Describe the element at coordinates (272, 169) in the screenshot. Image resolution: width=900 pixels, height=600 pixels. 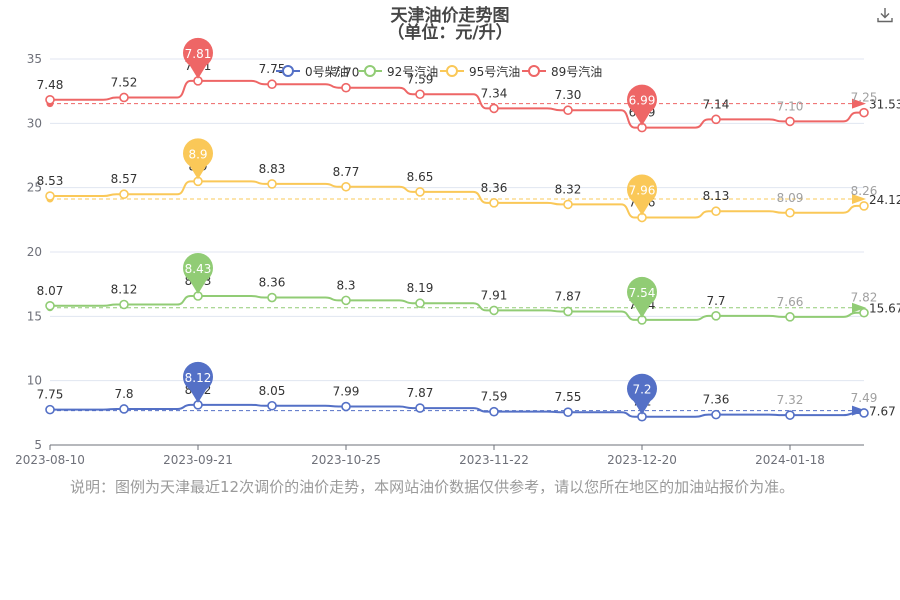
I see `data-label: 8.83` at that location.